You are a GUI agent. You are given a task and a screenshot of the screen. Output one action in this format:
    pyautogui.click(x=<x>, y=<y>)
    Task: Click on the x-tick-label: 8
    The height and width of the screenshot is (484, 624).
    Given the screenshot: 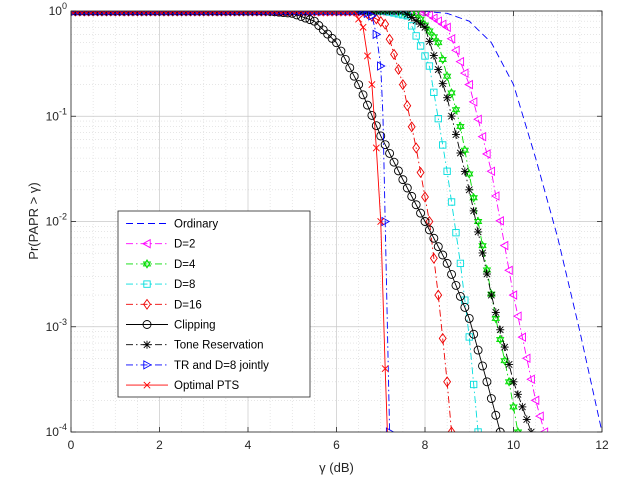 What is the action you would take?
    pyautogui.click(x=425, y=445)
    